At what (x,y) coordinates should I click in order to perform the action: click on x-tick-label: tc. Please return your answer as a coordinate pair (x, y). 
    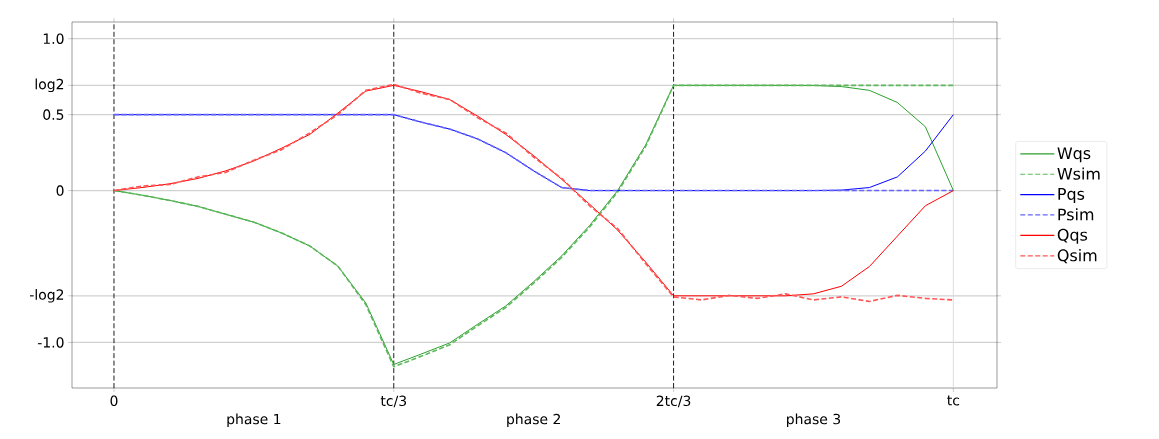
    Looking at the image, I should click on (953, 400).